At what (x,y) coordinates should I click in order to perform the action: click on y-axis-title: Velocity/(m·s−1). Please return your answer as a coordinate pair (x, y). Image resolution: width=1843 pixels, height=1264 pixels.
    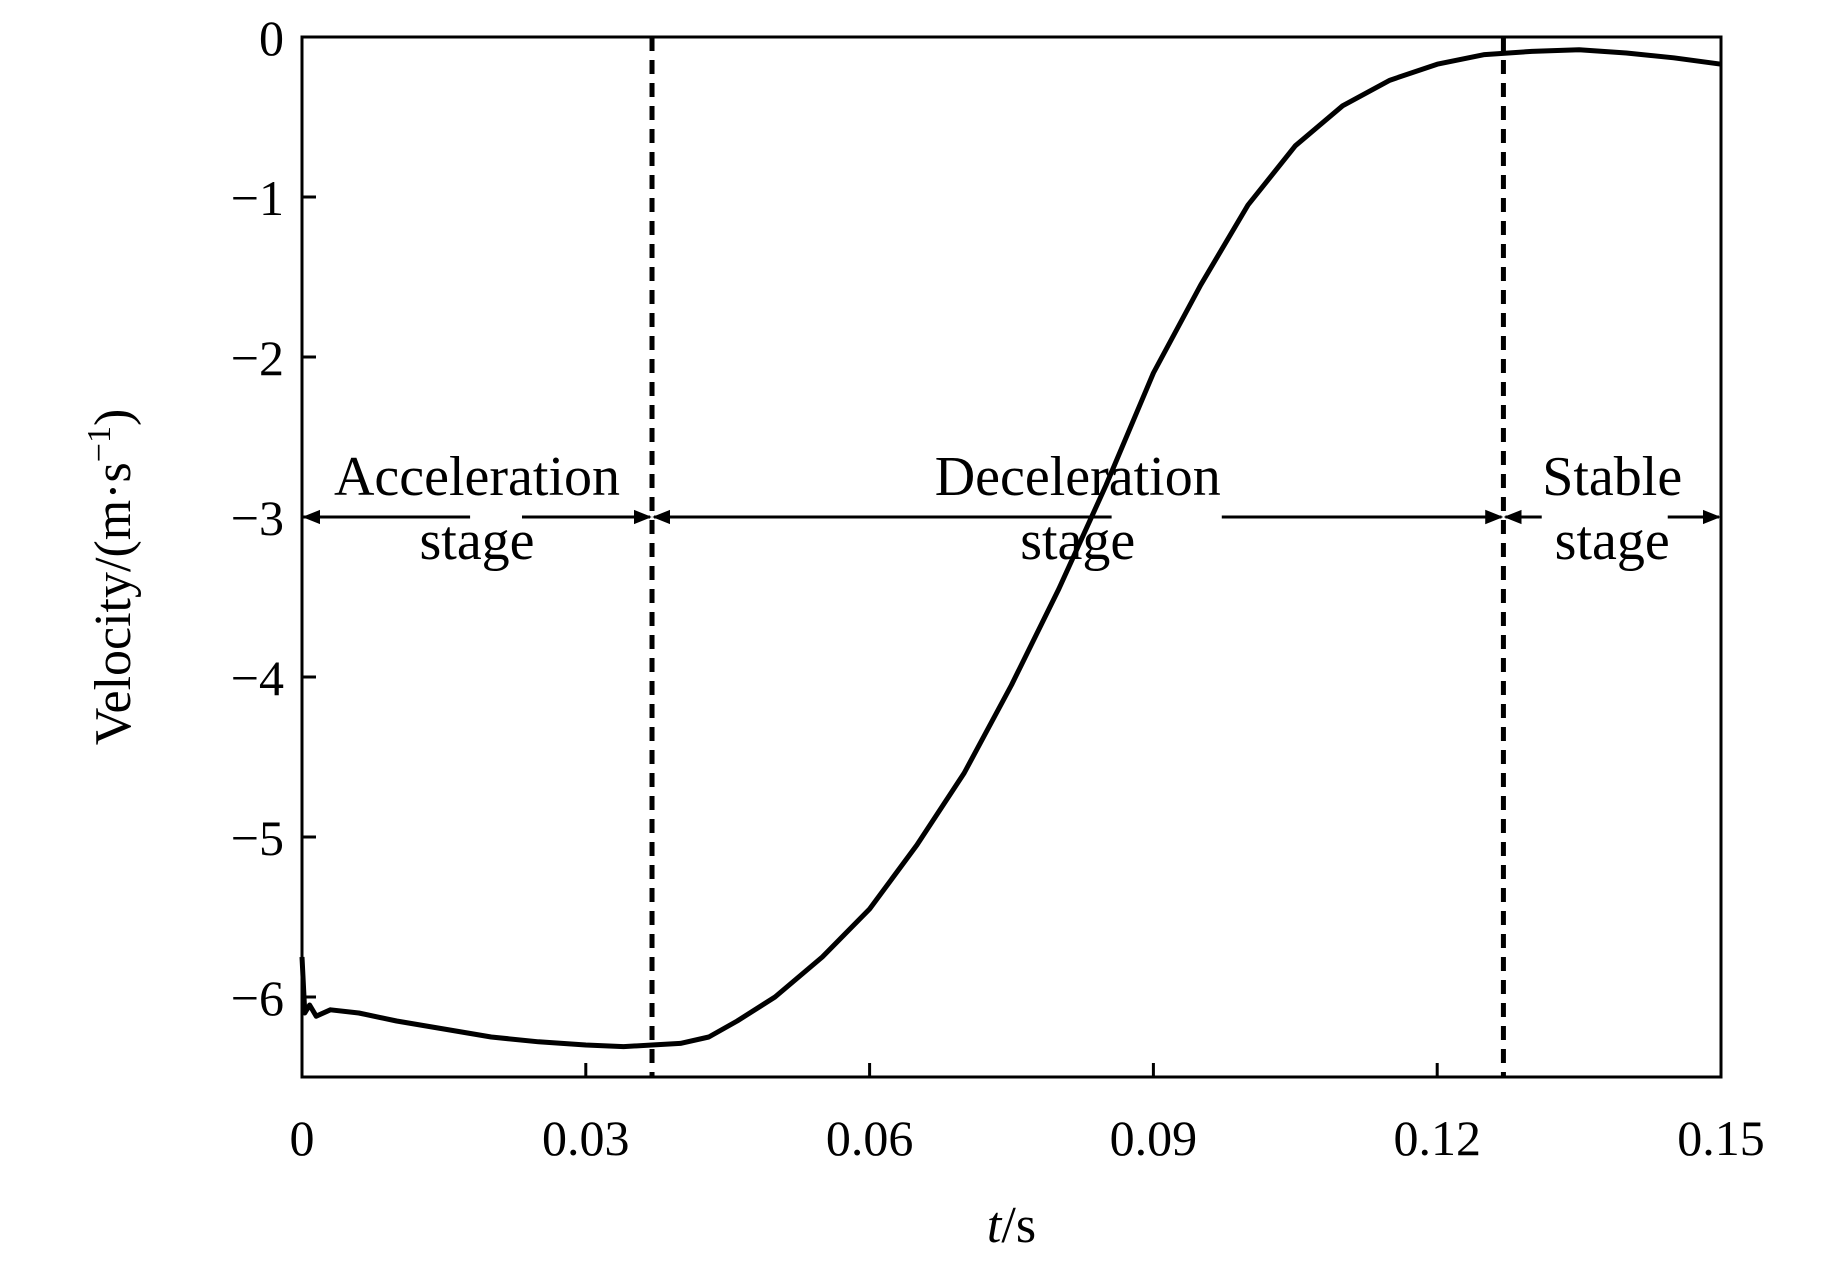
    Looking at the image, I should click on (111, 577).